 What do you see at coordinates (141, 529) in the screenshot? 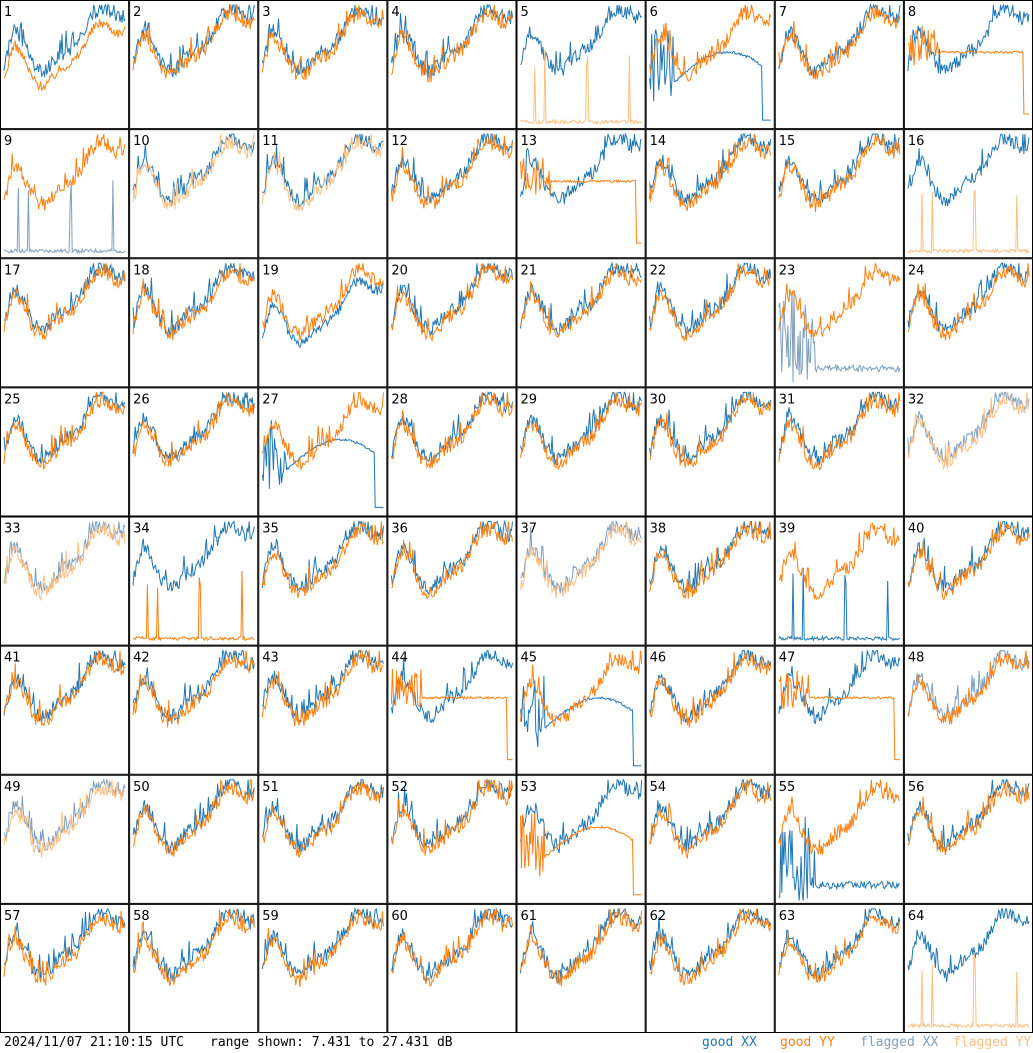
I see `panel-number-label: 34` at bounding box center [141, 529].